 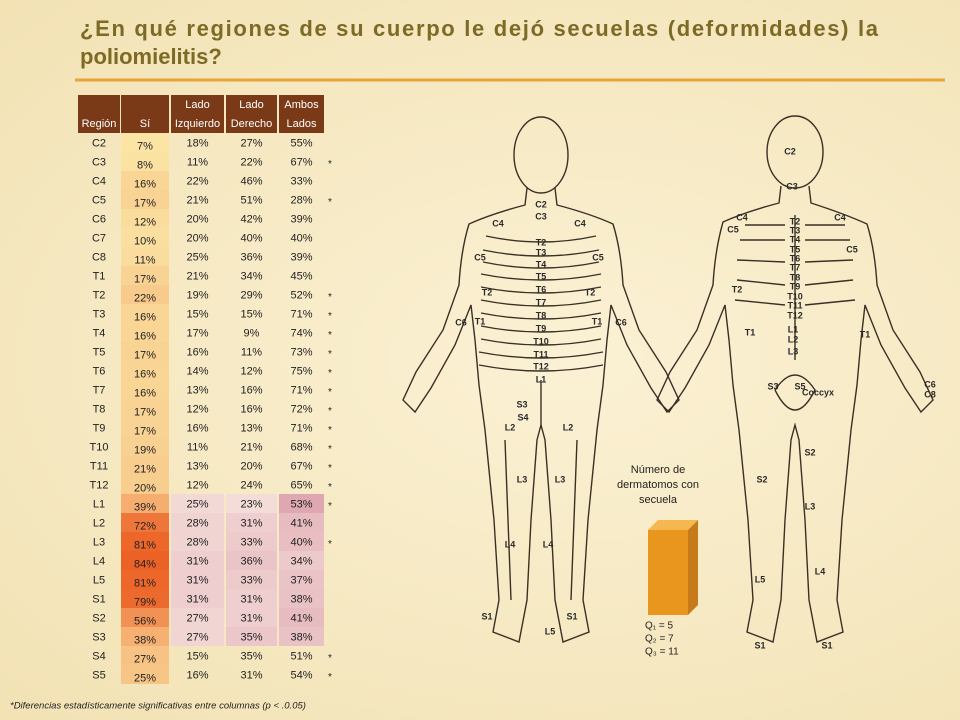 I want to click on title: poliomielitis?, so click(x=151, y=56).